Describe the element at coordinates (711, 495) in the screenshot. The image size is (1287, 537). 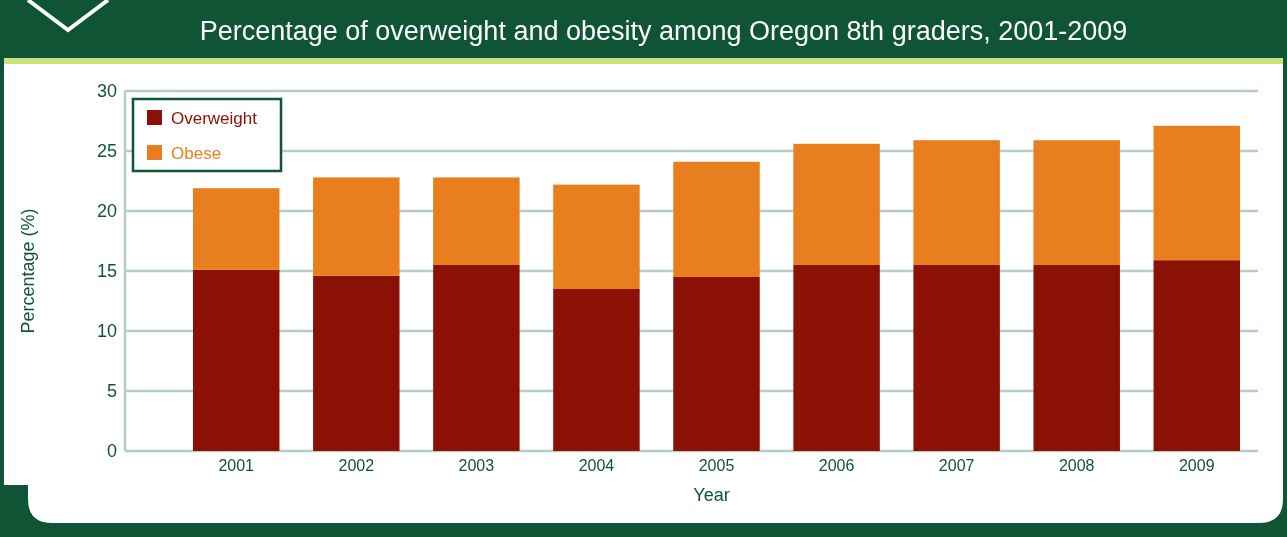
I see `x-axis-title: Year` at that location.